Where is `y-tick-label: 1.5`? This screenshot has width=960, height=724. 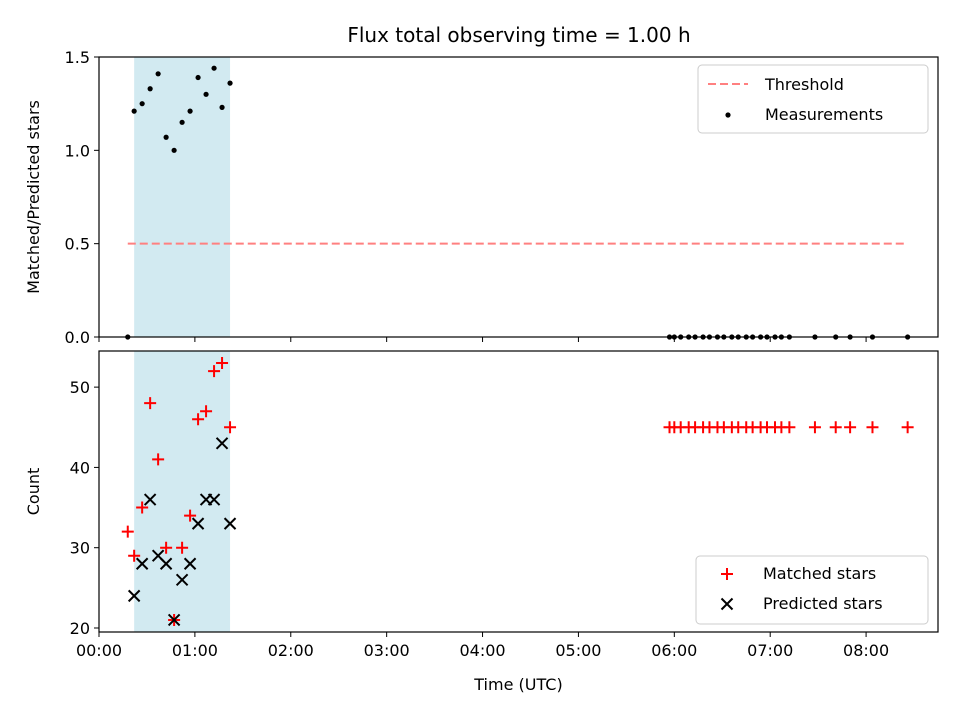 y-tick-label: 1.5 is located at coordinates (77, 57).